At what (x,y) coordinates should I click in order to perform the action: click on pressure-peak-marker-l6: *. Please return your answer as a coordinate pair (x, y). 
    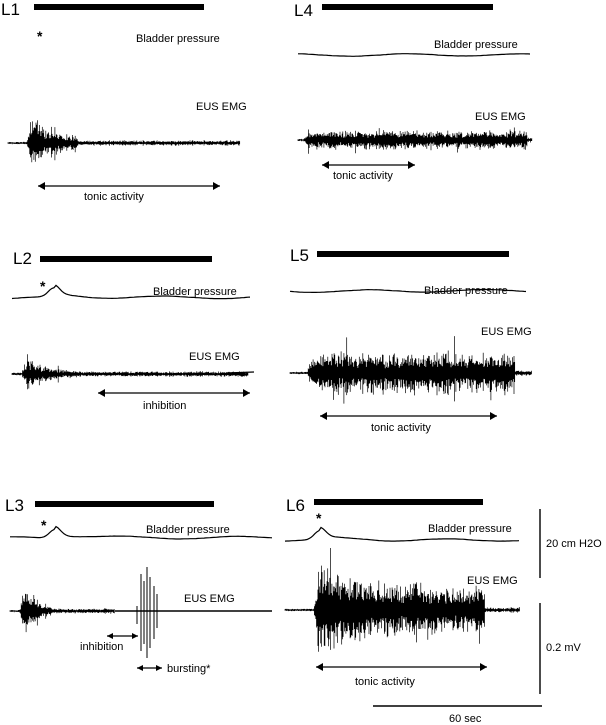
    Looking at the image, I should click on (319, 518).